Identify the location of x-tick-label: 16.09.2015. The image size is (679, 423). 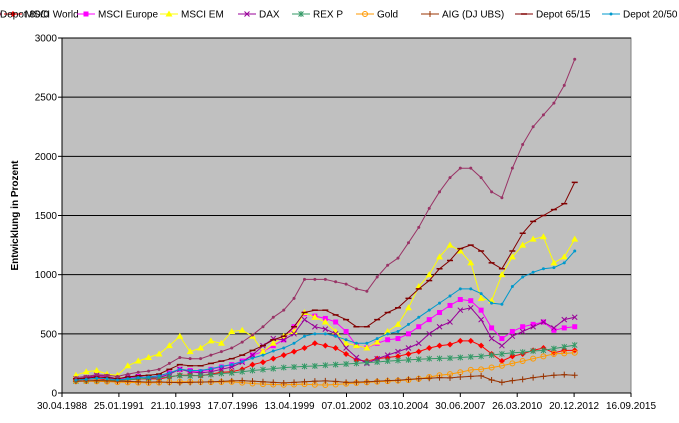
(631, 406).